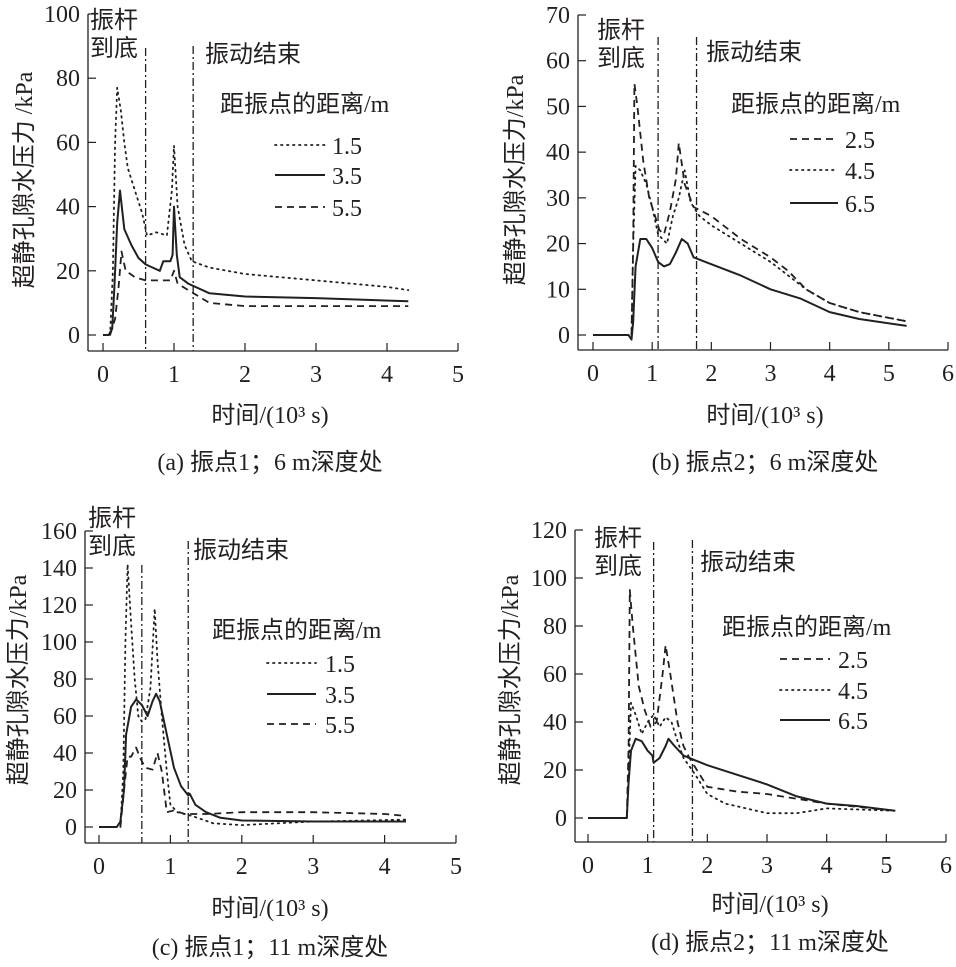  I want to click on y-axis-label: 超静孔隙水压力 /kPa, so click(24, 179).